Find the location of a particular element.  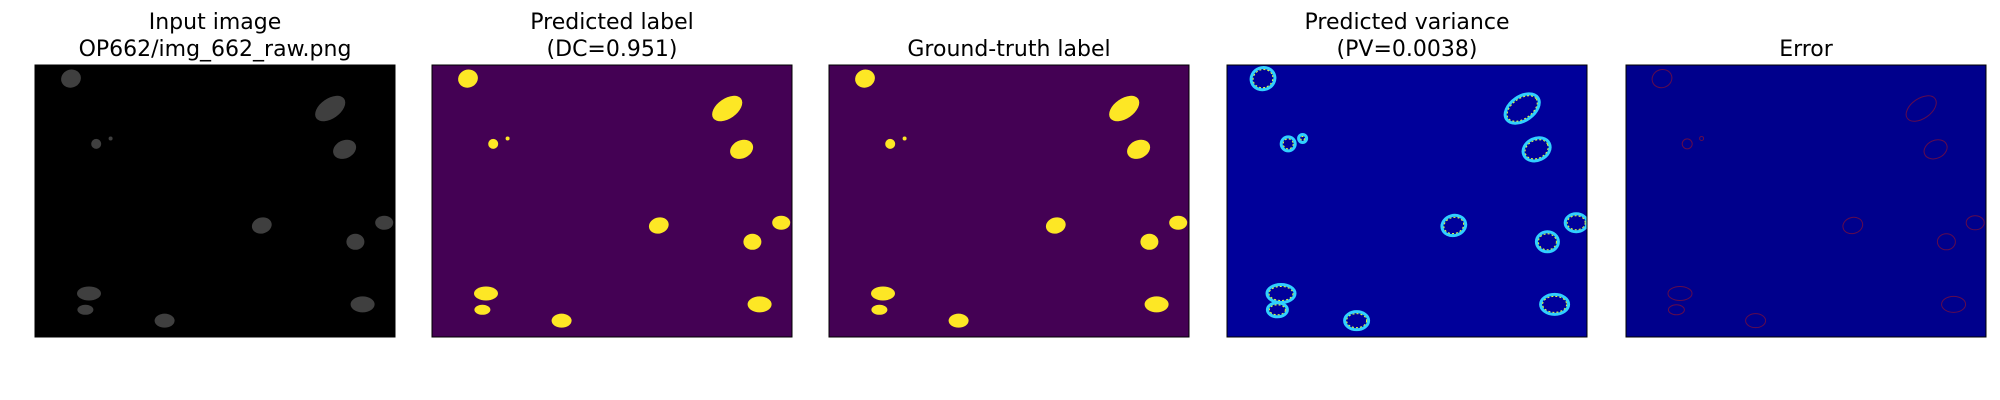

panel-title: Input image is located at coordinates (215, 22).